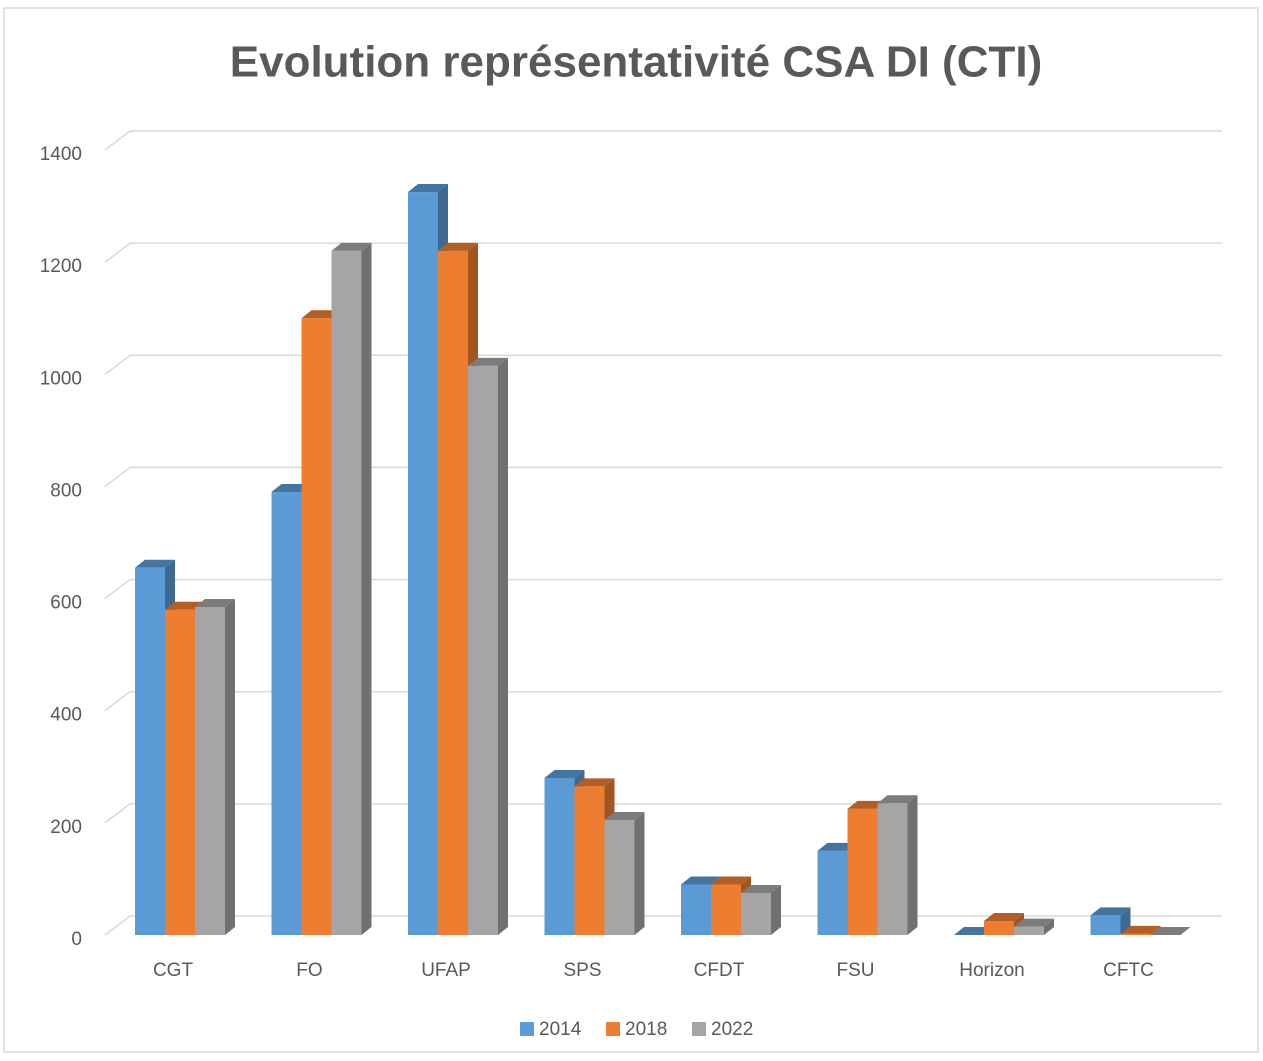 The height and width of the screenshot is (1061, 1263). What do you see at coordinates (732, 1029) in the screenshot?
I see `legend-label: 2022` at bounding box center [732, 1029].